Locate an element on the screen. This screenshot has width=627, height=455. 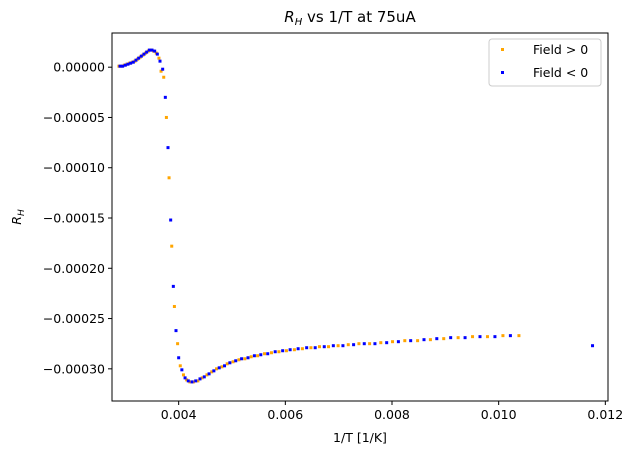
x-tick-label: 0.012 is located at coordinates (605, 414).